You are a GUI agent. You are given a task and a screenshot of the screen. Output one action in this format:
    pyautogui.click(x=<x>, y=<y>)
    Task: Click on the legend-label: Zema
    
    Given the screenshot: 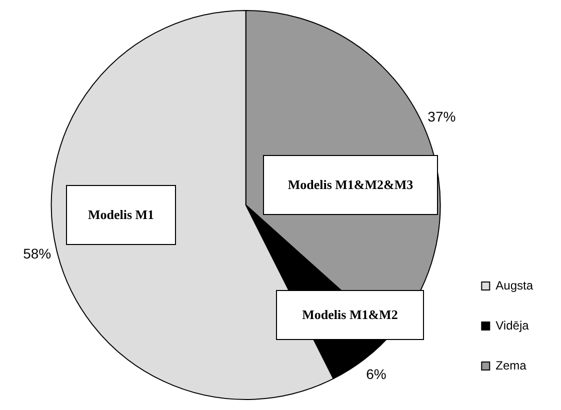 What is the action you would take?
    pyautogui.click(x=511, y=365)
    